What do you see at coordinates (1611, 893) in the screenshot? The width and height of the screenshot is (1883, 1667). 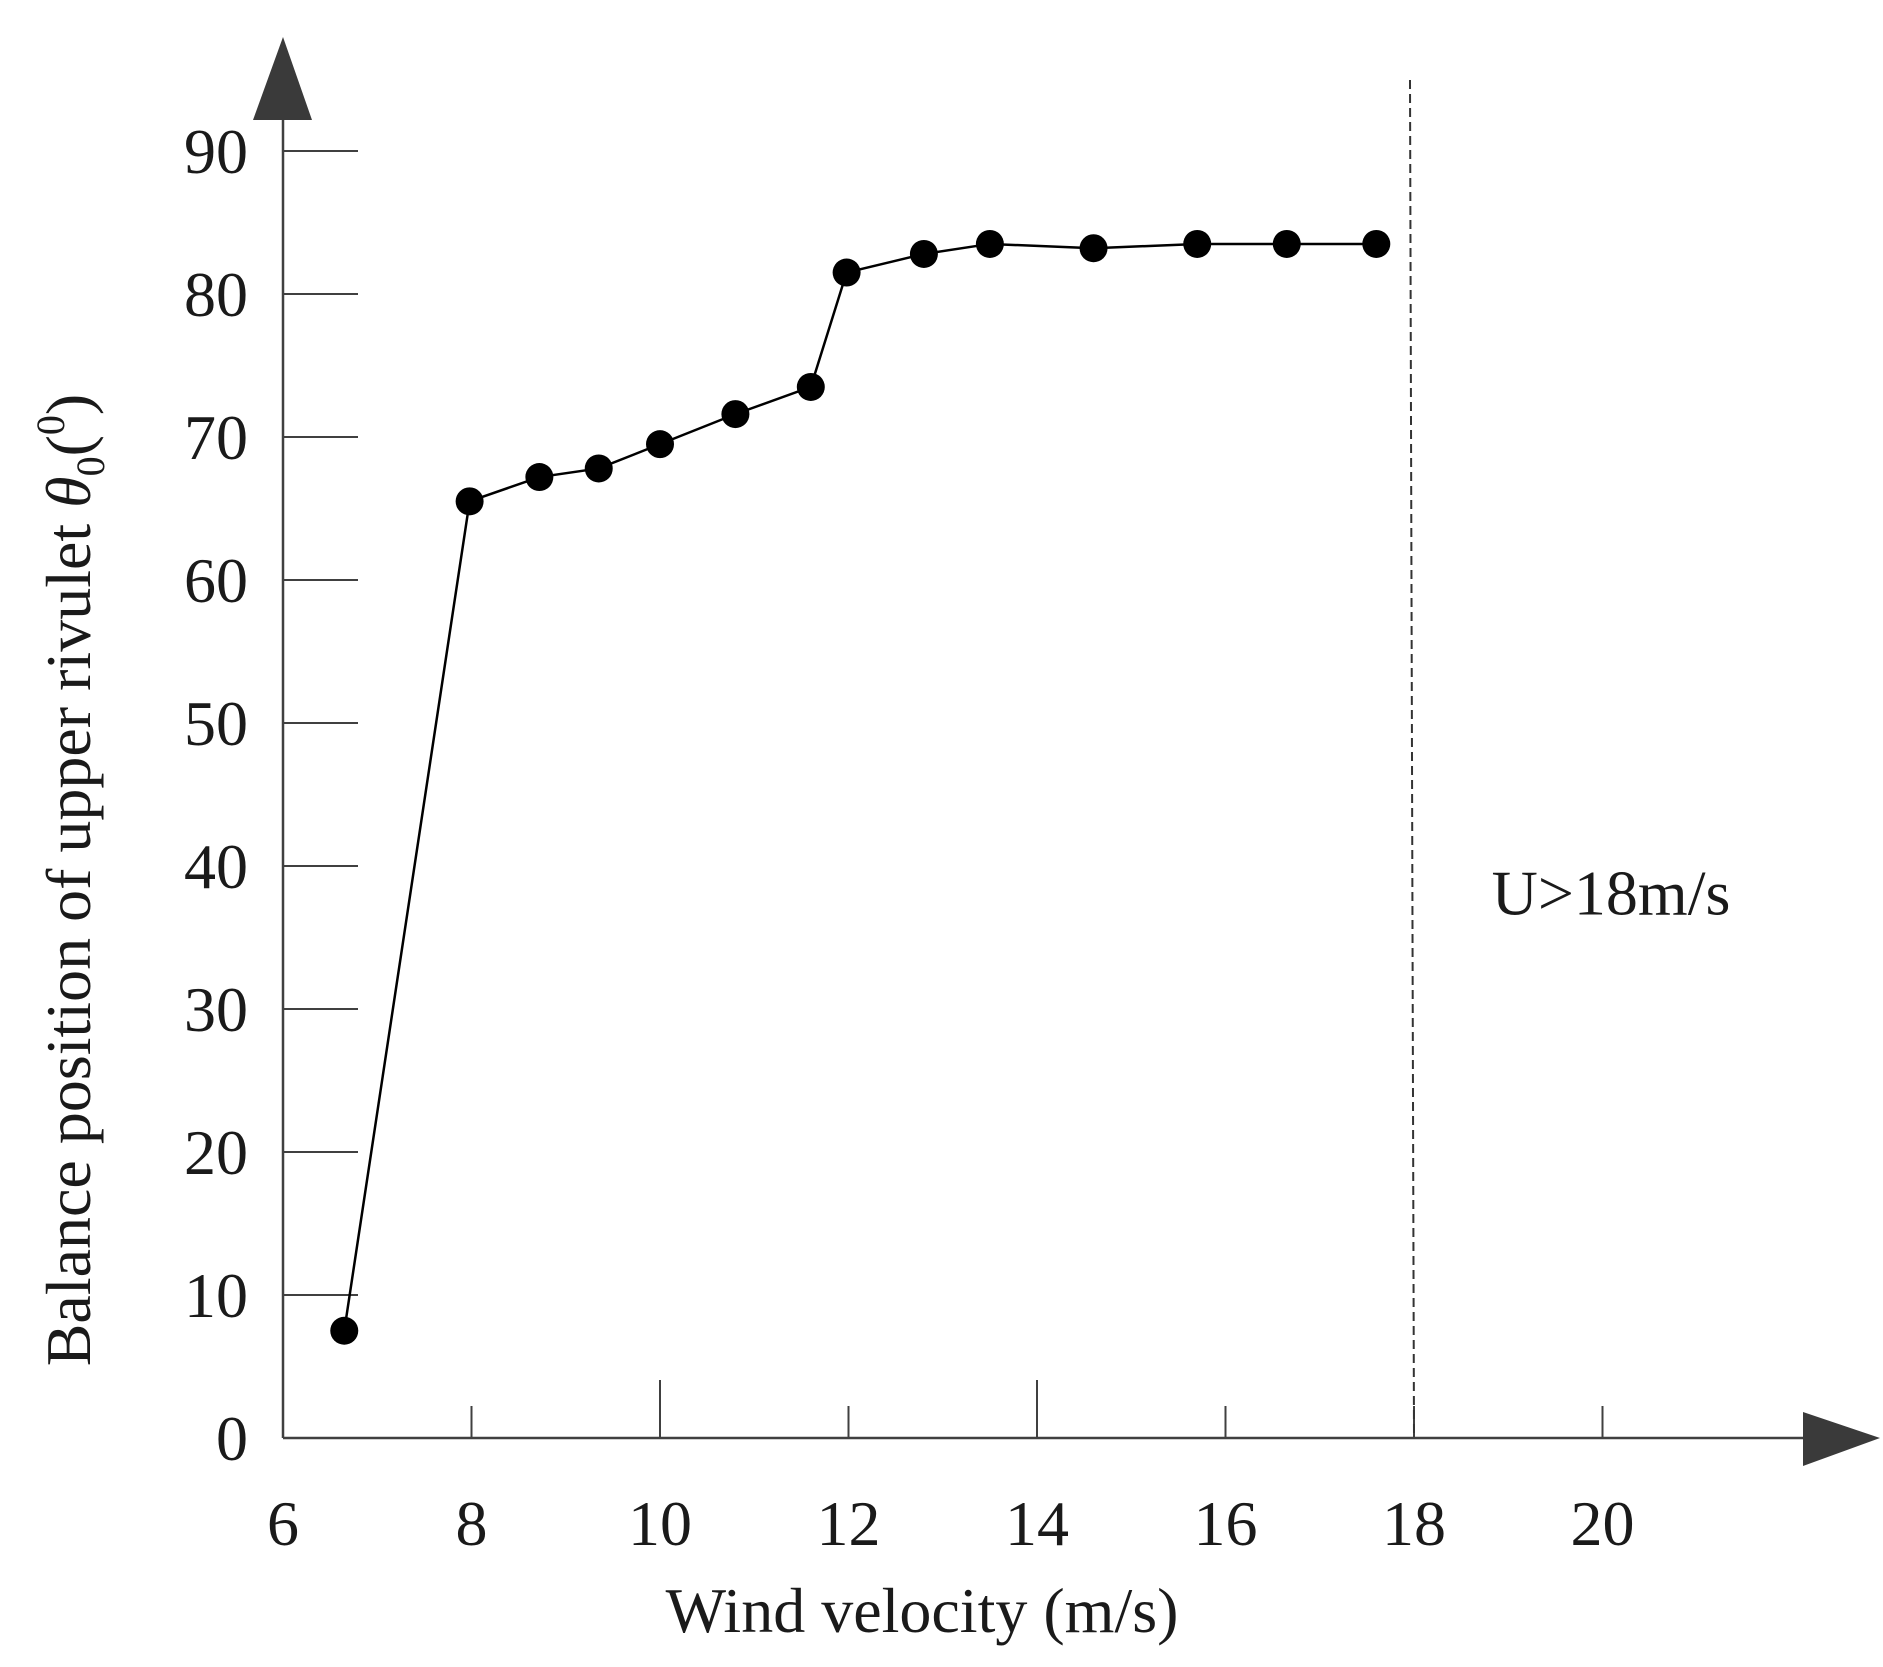 I see `threshold-label: U>18m/s` at bounding box center [1611, 893].